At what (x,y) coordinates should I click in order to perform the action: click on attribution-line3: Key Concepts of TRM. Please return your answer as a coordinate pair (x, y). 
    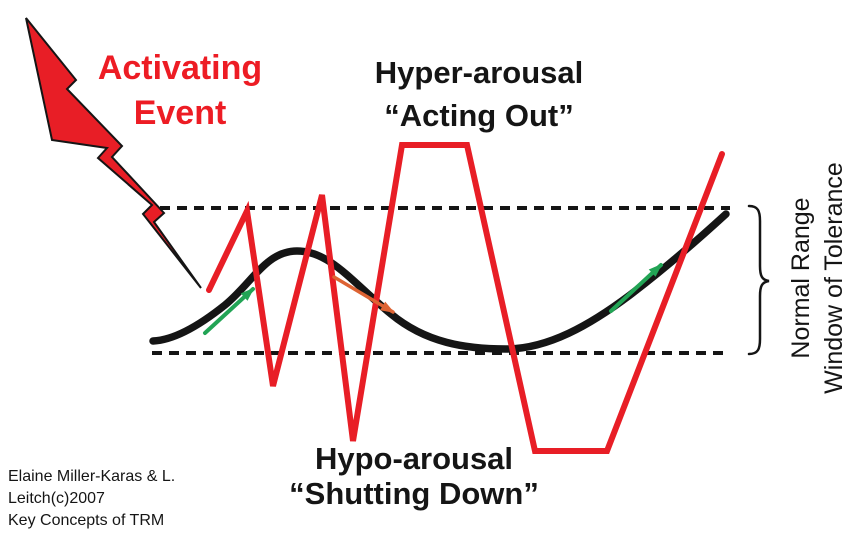
    Looking at the image, I should click on (86, 520).